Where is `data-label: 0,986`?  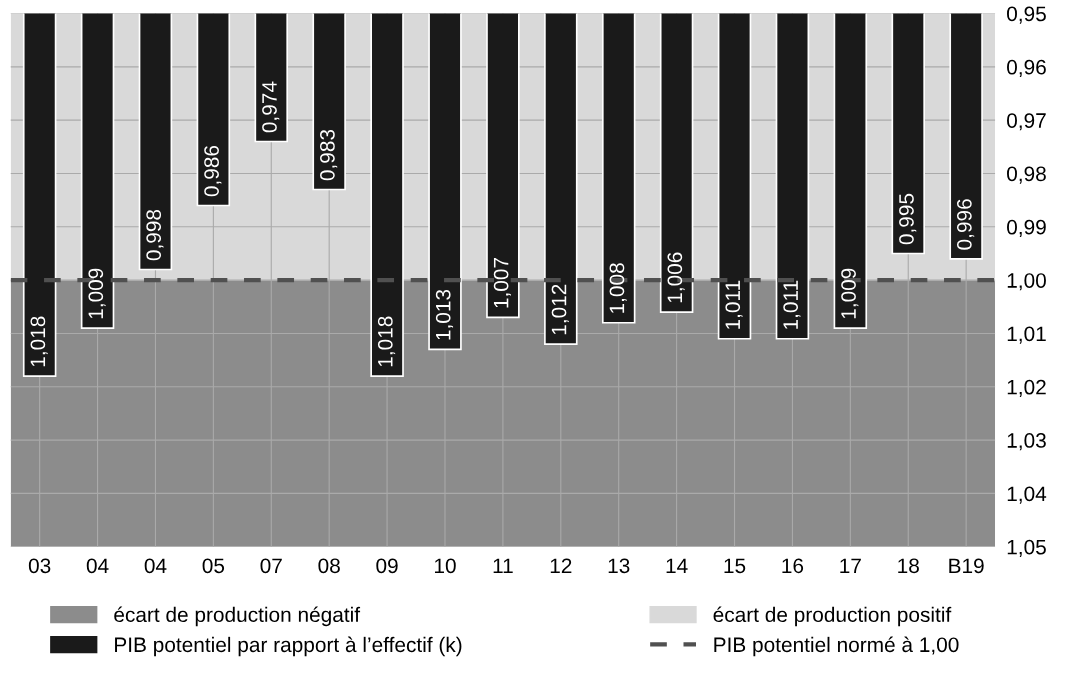
data-label: 0,986 is located at coordinates (213, 171).